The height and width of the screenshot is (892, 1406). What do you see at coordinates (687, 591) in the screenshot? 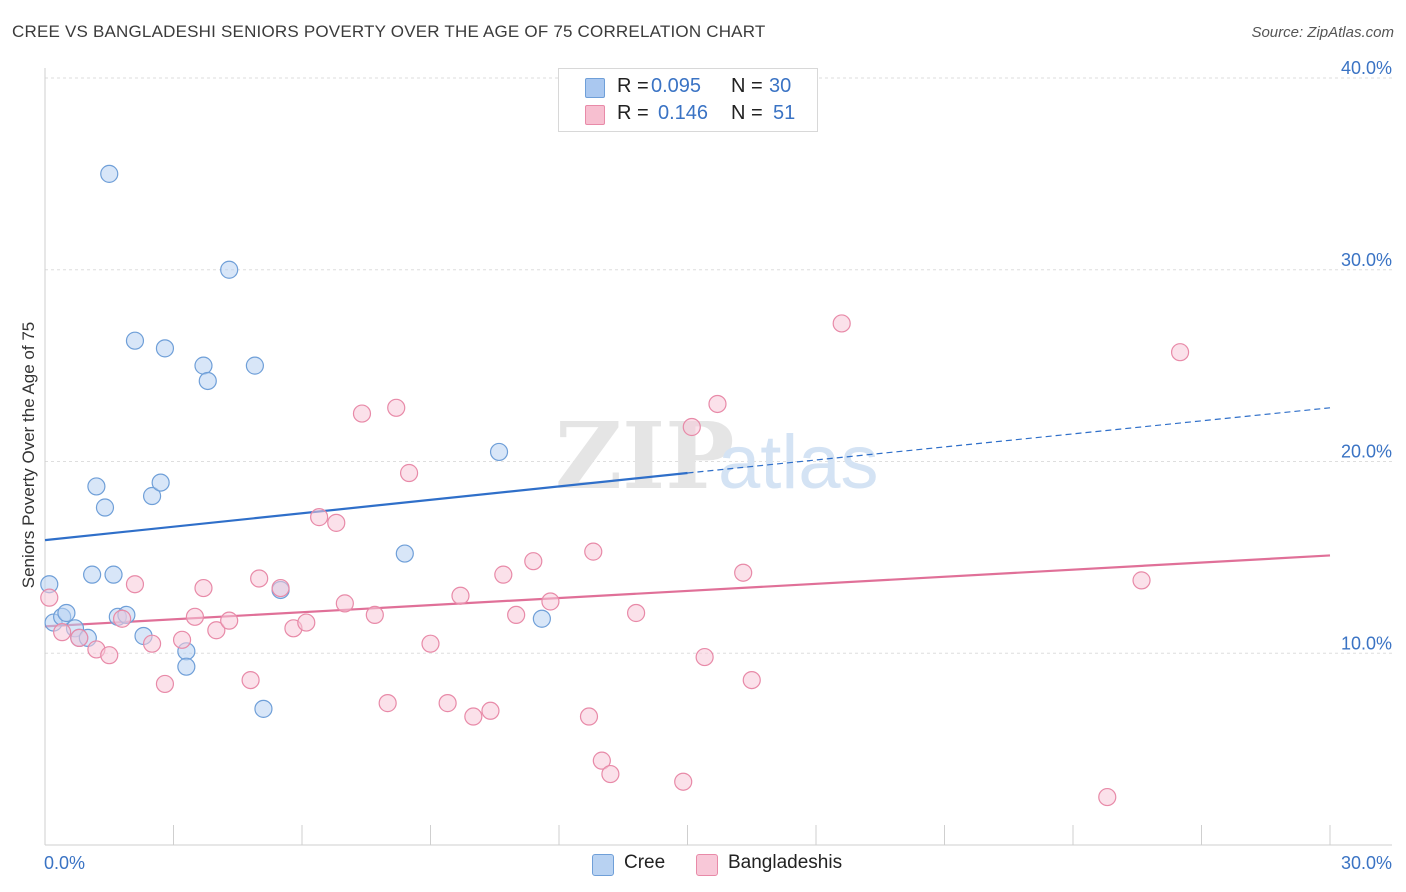
I see `bangladeshis-trend-line` at bounding box center [687, 591].